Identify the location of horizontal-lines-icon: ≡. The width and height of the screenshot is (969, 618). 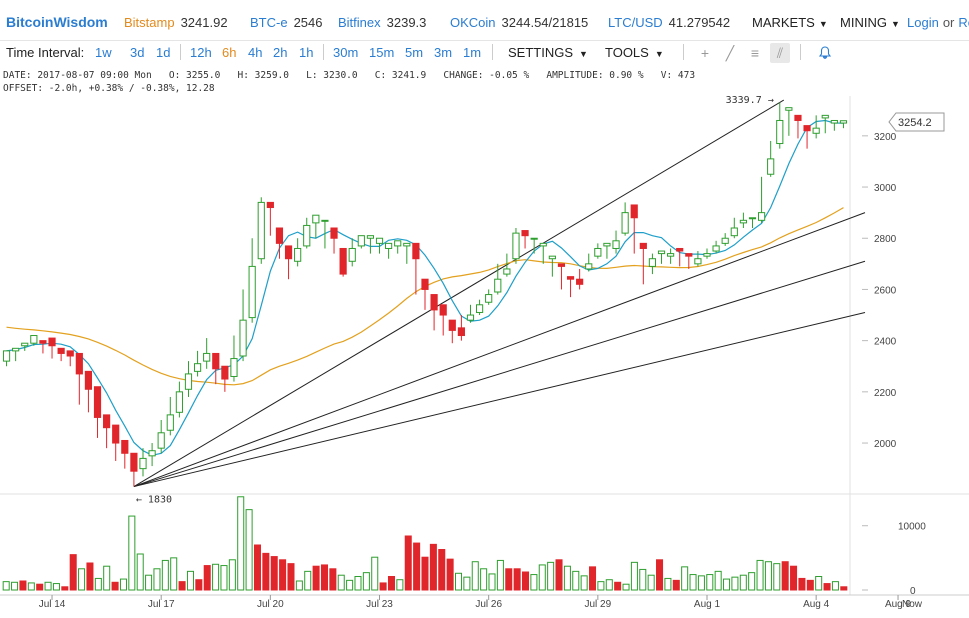
(755, 53).